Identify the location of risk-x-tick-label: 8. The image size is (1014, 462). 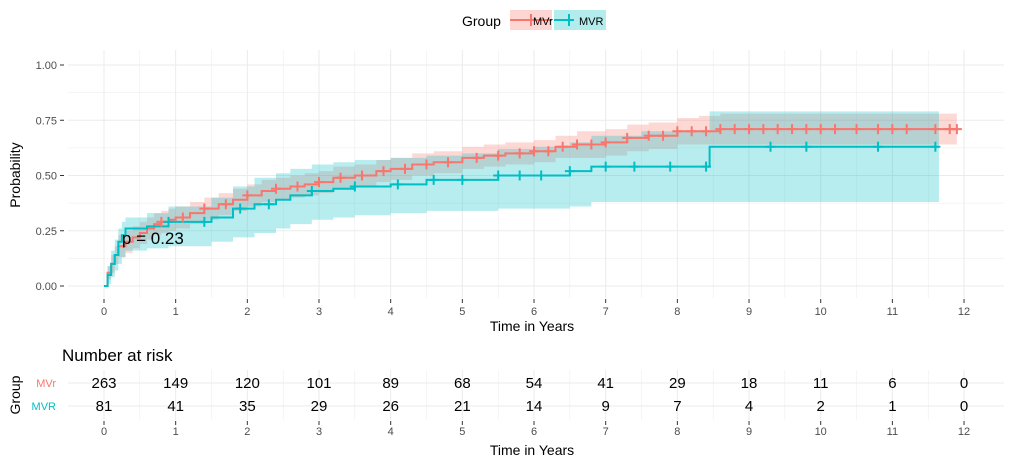
(677, 432).